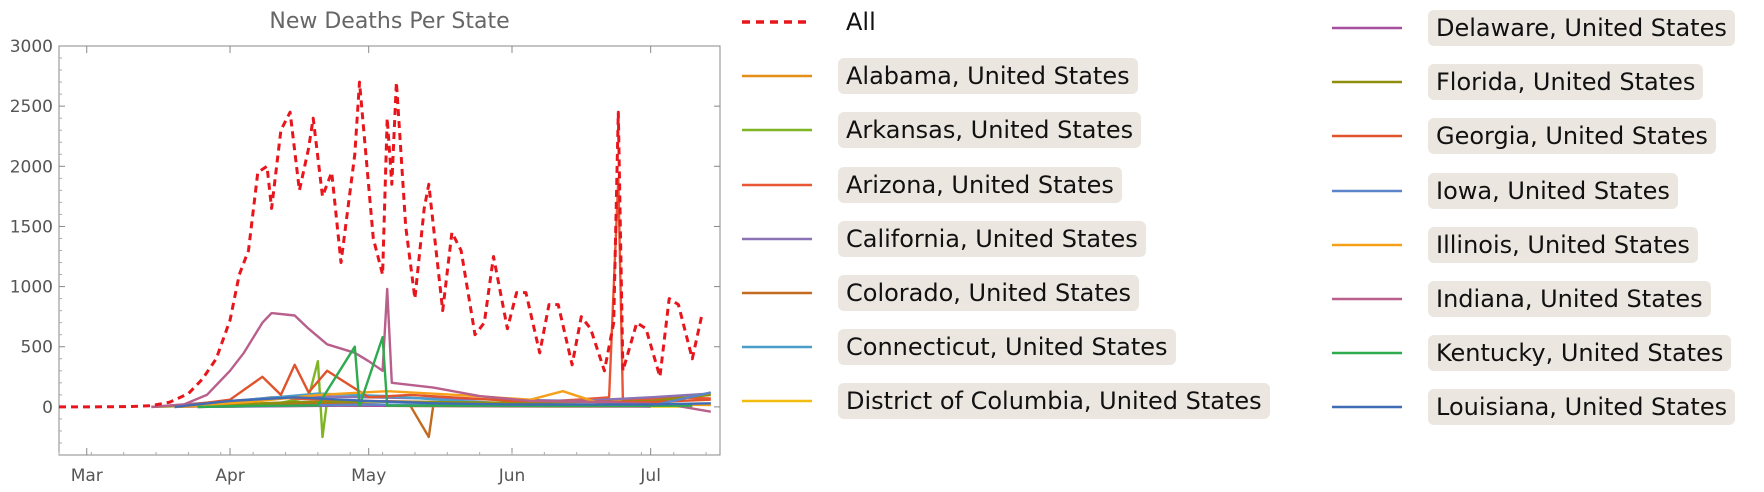  I want to click on y-tick-label: 1000, so click(31, 288).